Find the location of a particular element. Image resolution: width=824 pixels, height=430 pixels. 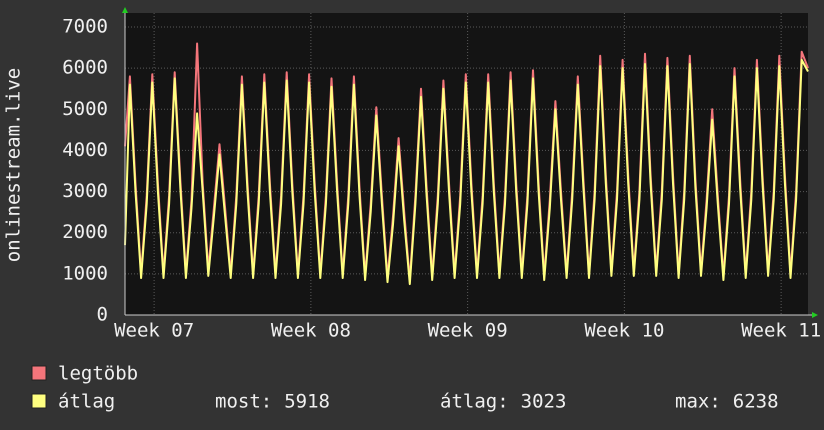

stat-label: max: is located at coordinates (698, 402).